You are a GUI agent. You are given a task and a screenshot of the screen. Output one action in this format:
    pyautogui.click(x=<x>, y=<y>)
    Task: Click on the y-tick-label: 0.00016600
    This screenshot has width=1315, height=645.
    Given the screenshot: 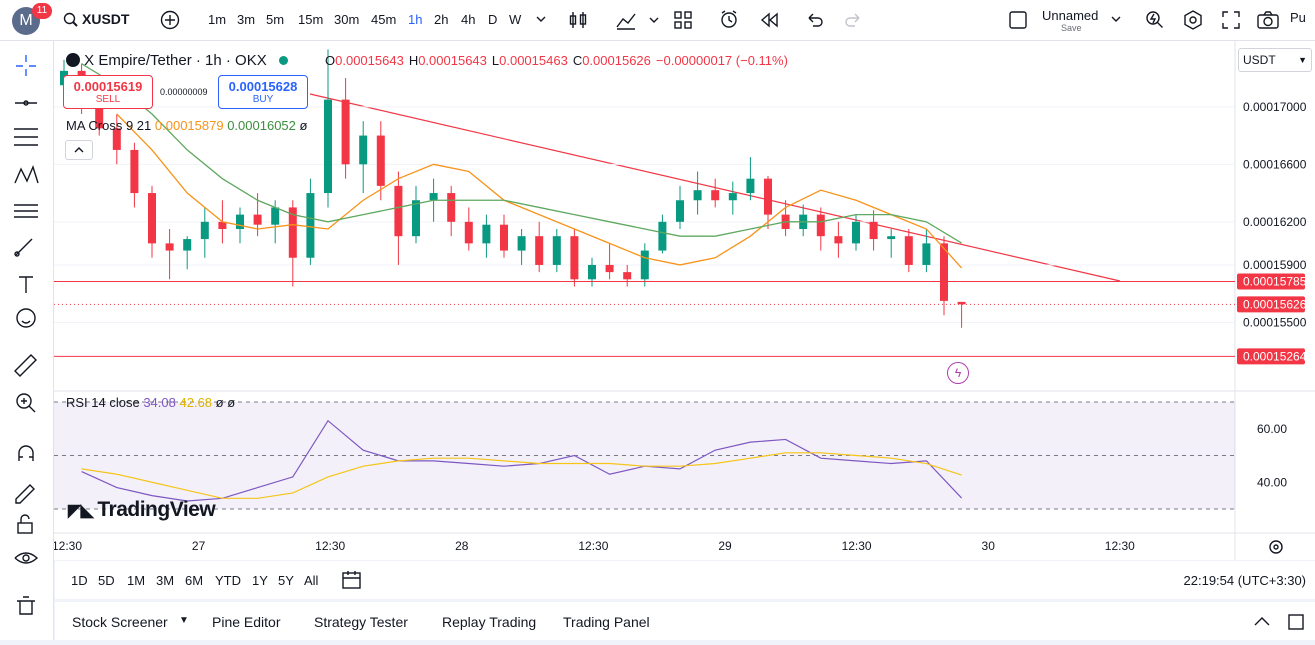 What is the action you would take?
    pyautogui.click(x=1275, y=164)
    